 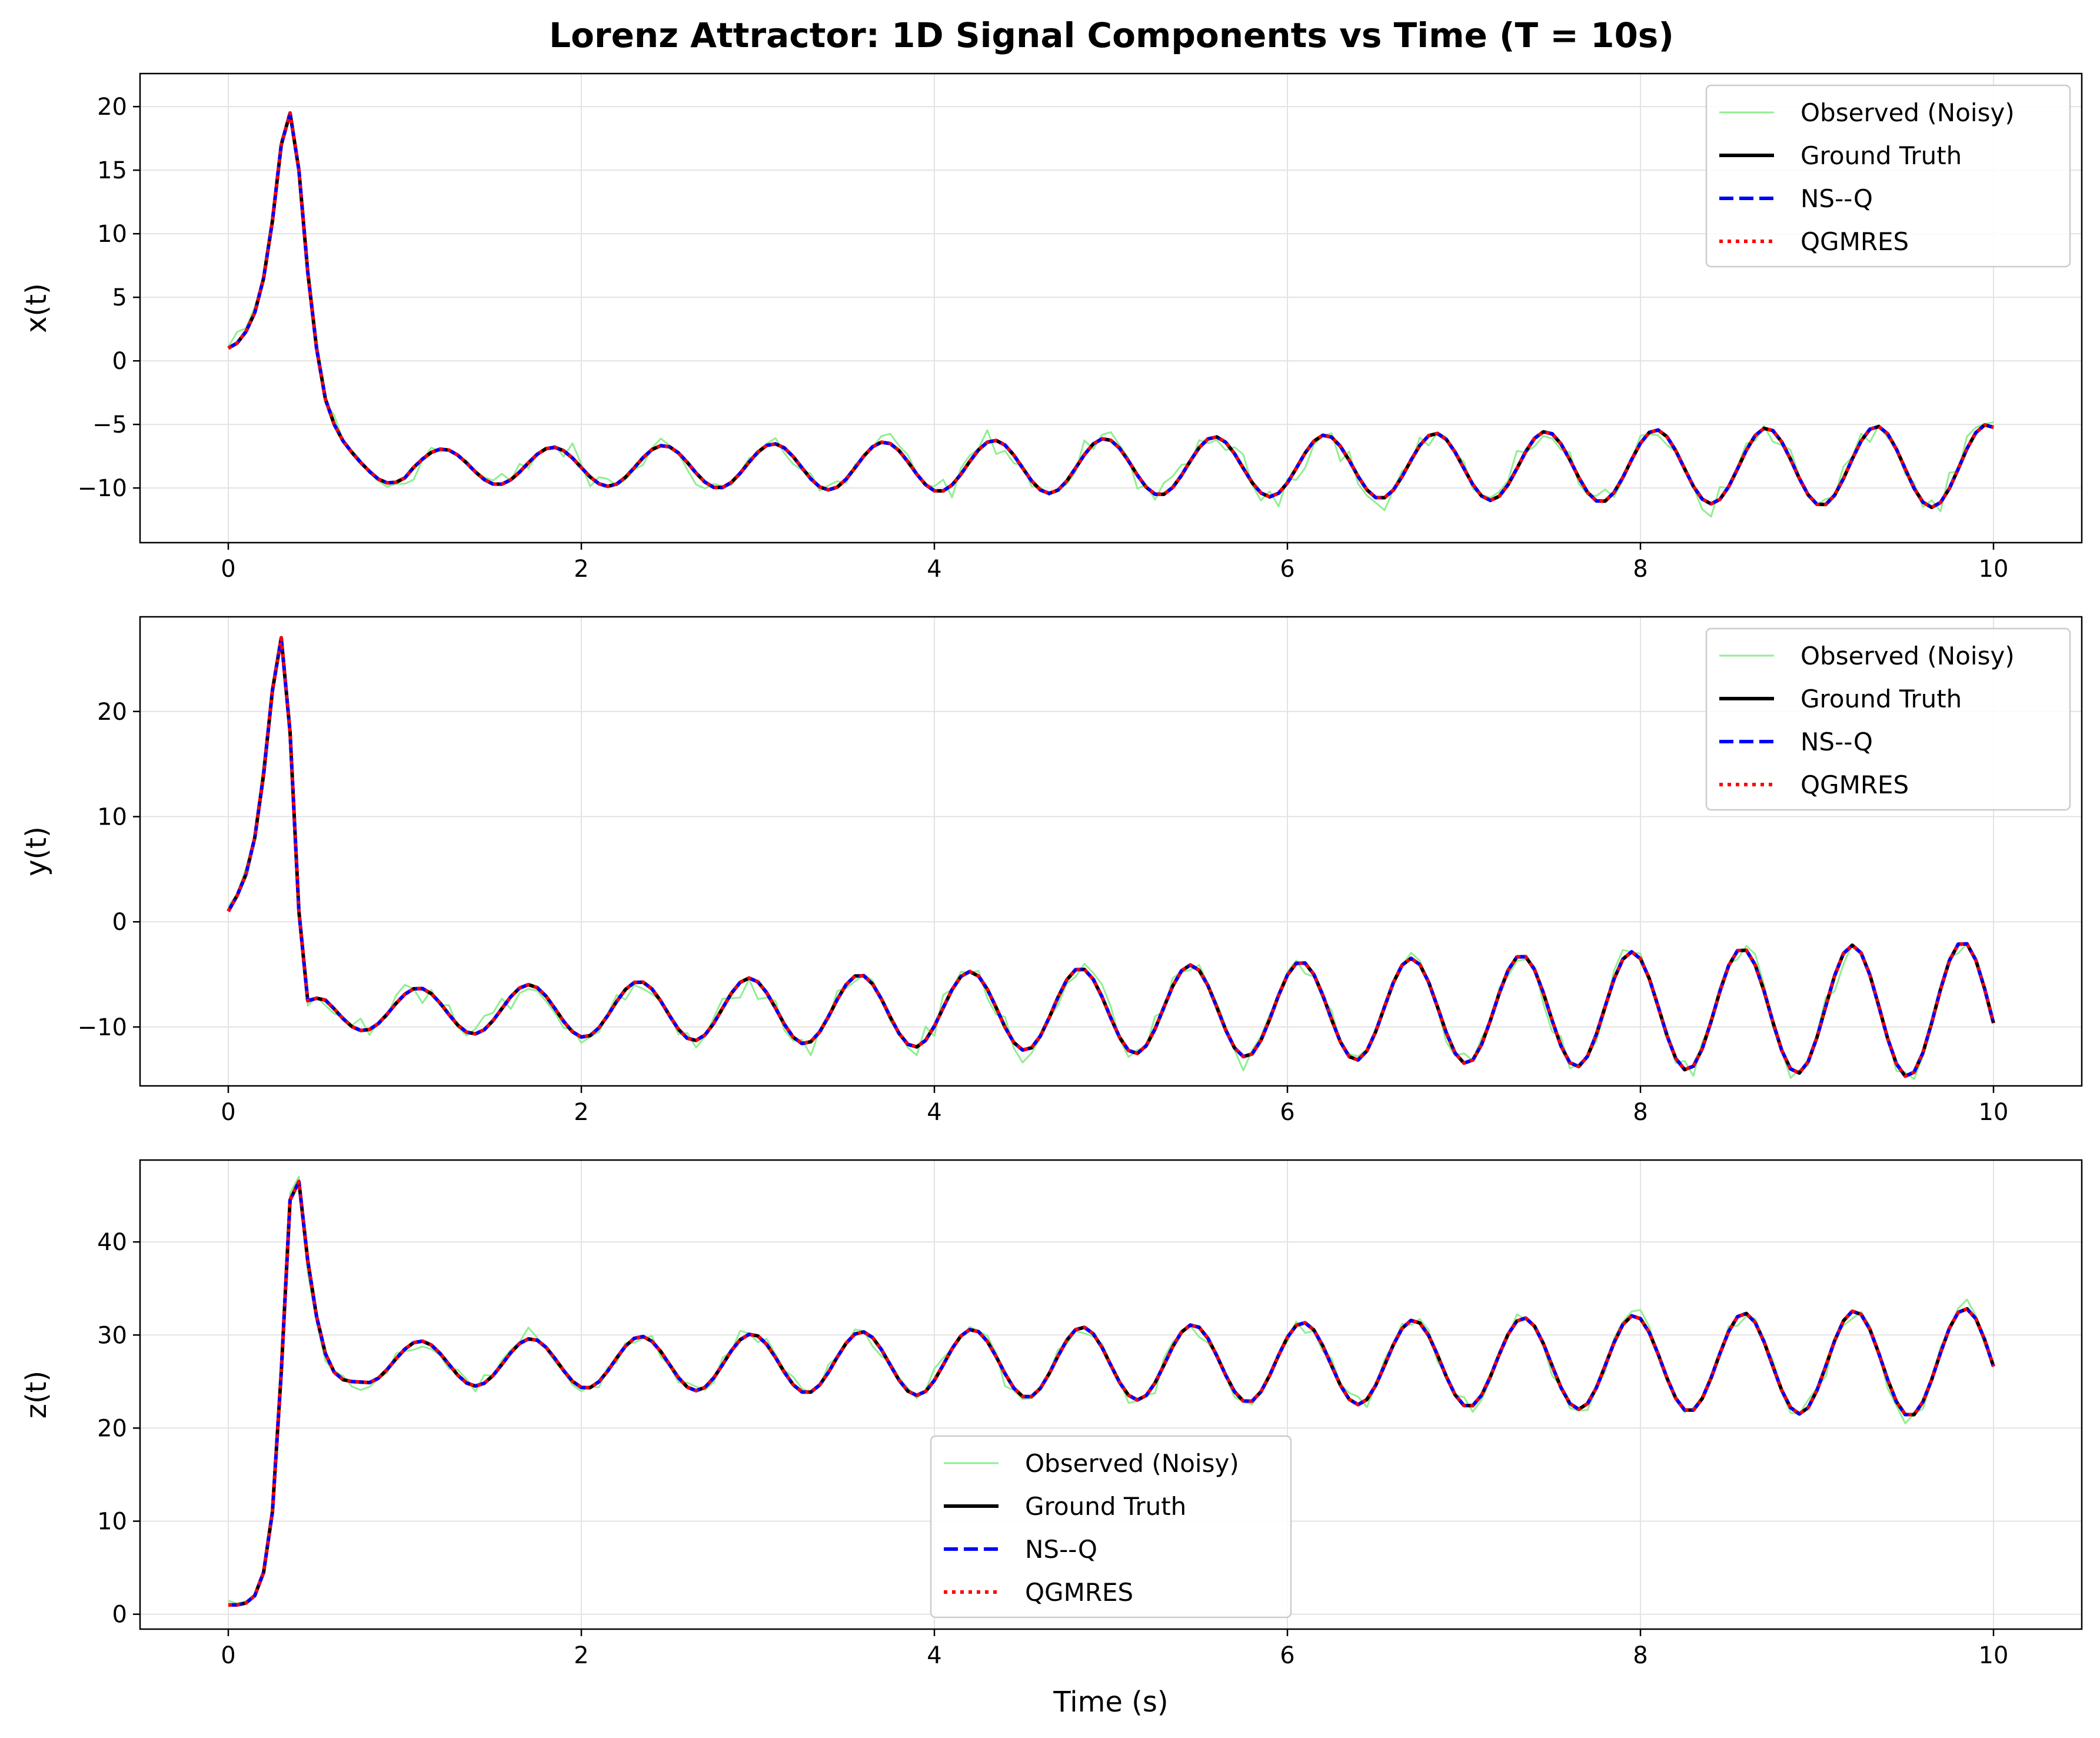 What do you see at coordinates (119, 297) in the screenshot?
I see `y-tick-label: 5` at bounding box center [119, 297].